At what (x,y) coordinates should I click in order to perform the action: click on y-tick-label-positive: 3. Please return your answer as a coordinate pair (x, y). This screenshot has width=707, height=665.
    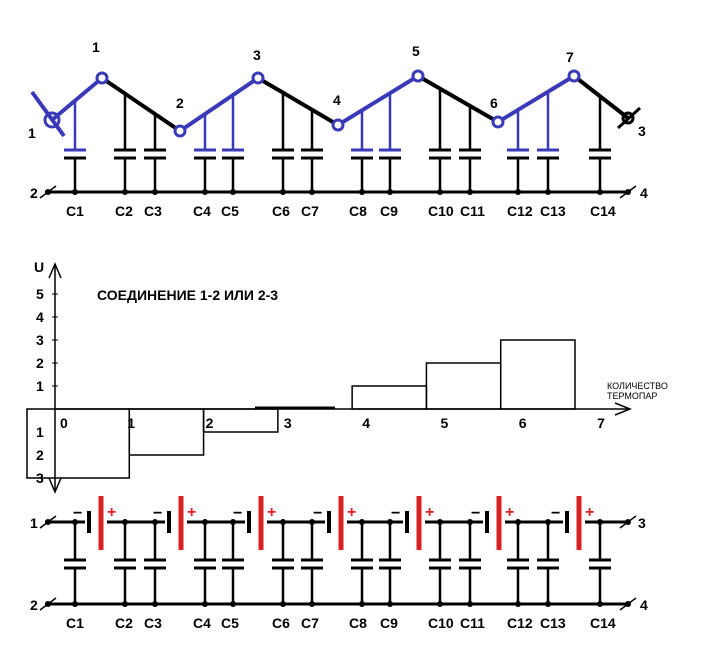
    Looking at the image, I should click on (40, 340).